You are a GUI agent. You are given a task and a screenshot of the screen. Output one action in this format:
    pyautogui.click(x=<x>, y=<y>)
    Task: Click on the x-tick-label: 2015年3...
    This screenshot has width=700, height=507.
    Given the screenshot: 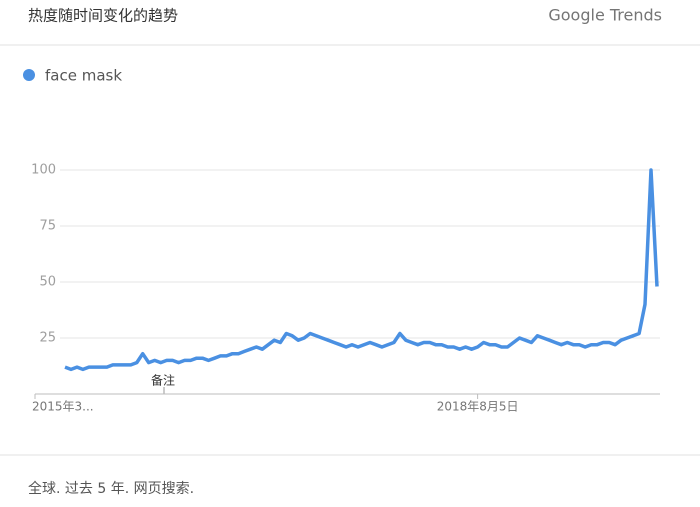 What is the action you would take?
    pyautogui.click(x=63, y=407)
    